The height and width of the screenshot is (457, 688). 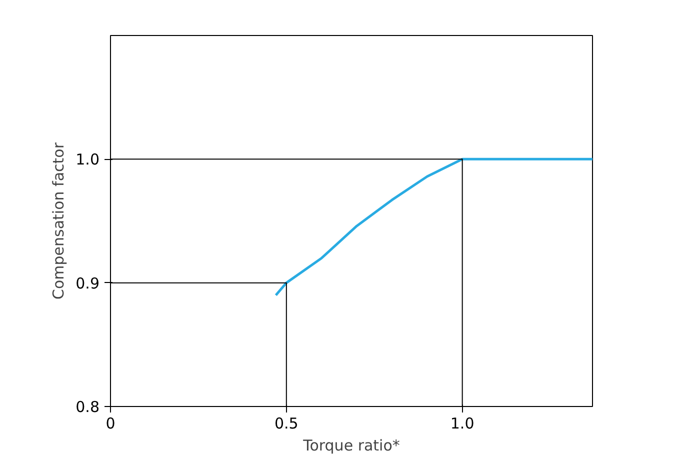 I want to click on x-tick-label: 1.0, so click(x=462, y=423).